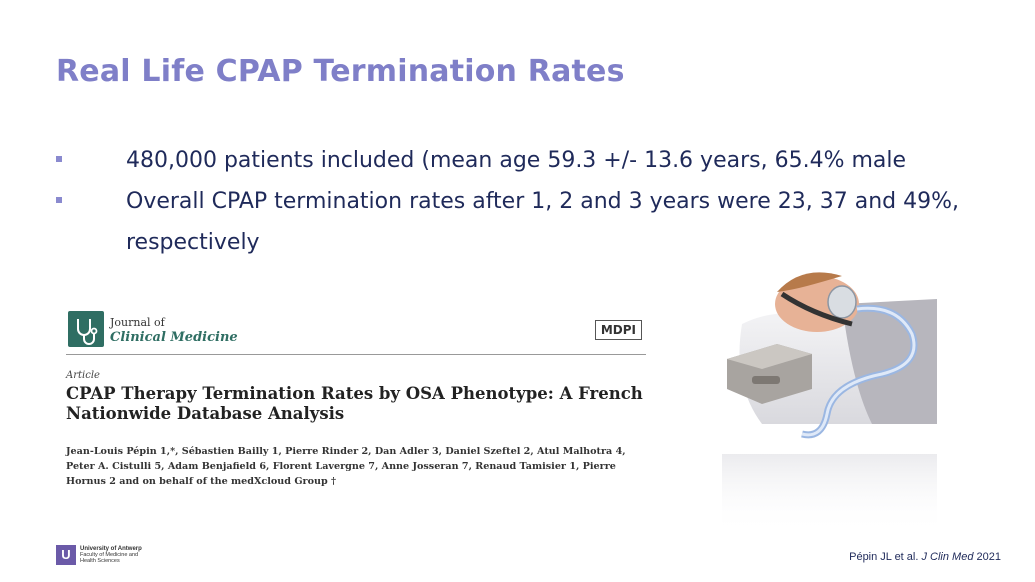 This screenshot has height=582, width=1035. Describe the element at coordinates (340, 71) in the screenshot. I see `slide-title: Real Life CPAP Termination Rates` at that location.